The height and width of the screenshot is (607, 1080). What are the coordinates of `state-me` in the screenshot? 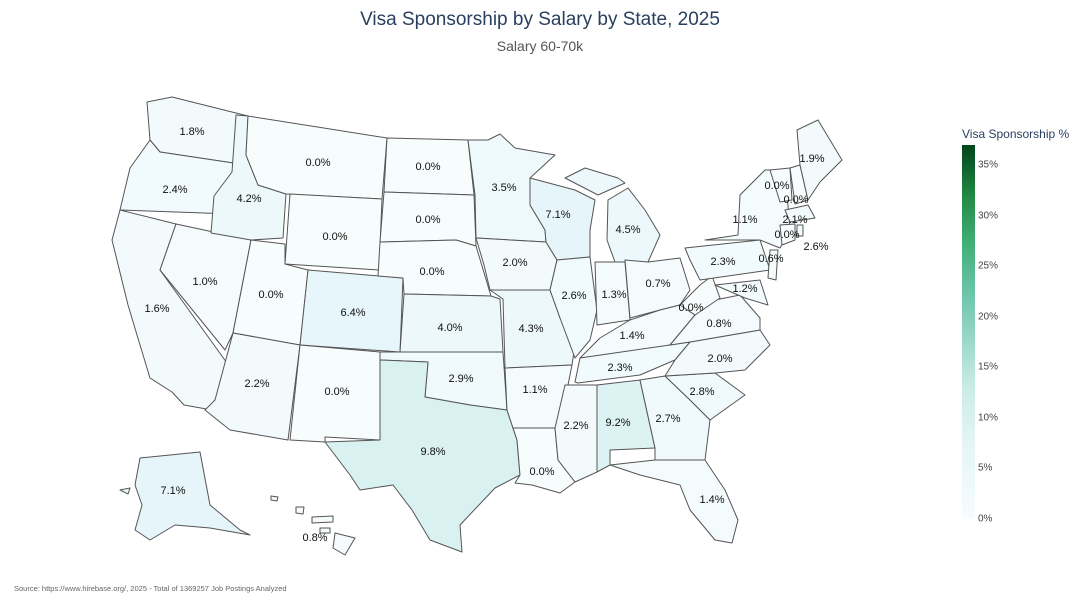 It's located at (819, 160).